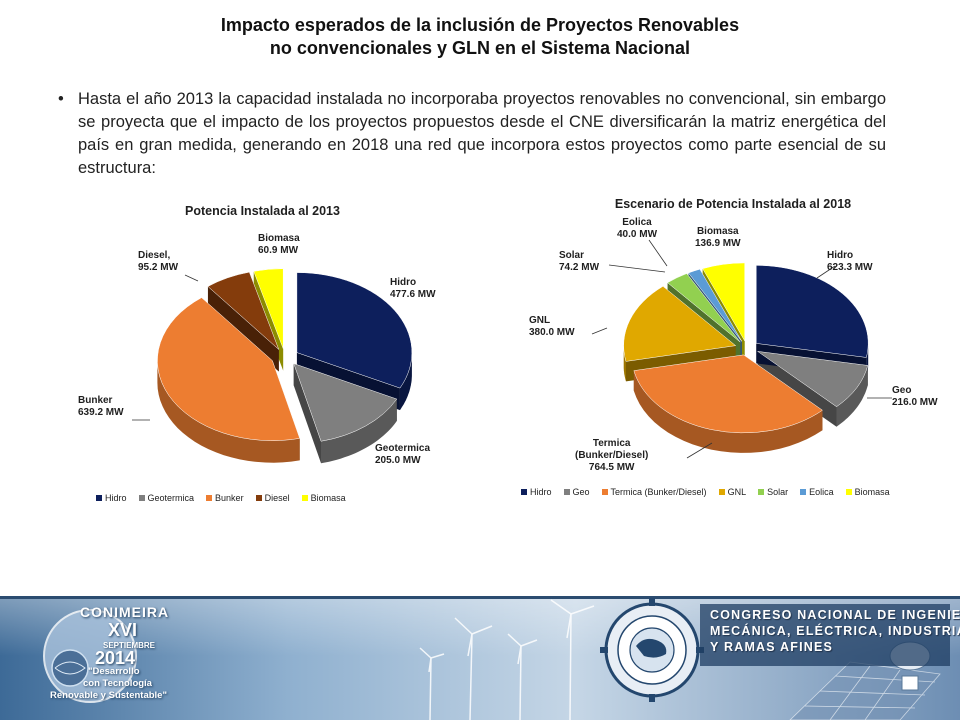  Describe the element at coordinates (154, 255) in the screenshot. I see `label-2013-diesel-name: Diesel,` at that location.